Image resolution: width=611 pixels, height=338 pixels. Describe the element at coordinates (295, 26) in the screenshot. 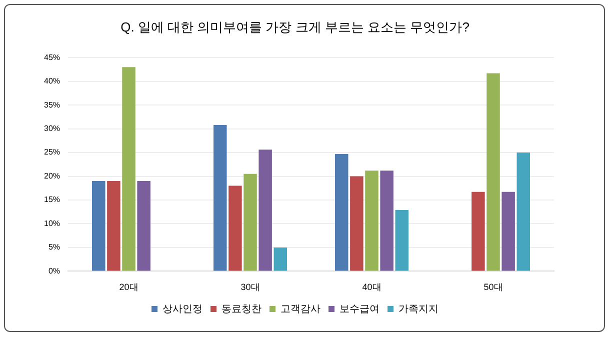

I see `chart-title: Q. 일에 대한 의미부여를 가장 크게 부르는 요소는 무엇인가?` at that location.